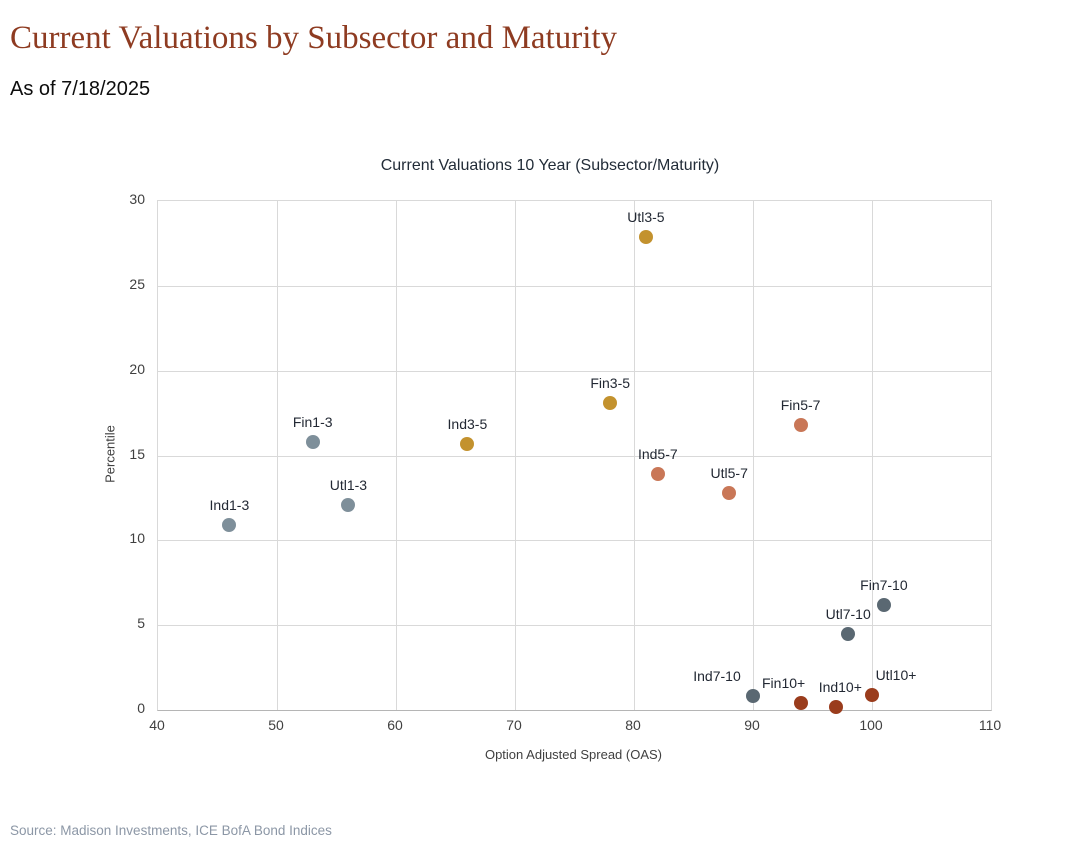 This screenshot has width=1092, height=848. Describe the element at coordinates (729, 472) in the screenshot. I see `point-label: Utl5-7` at that location.